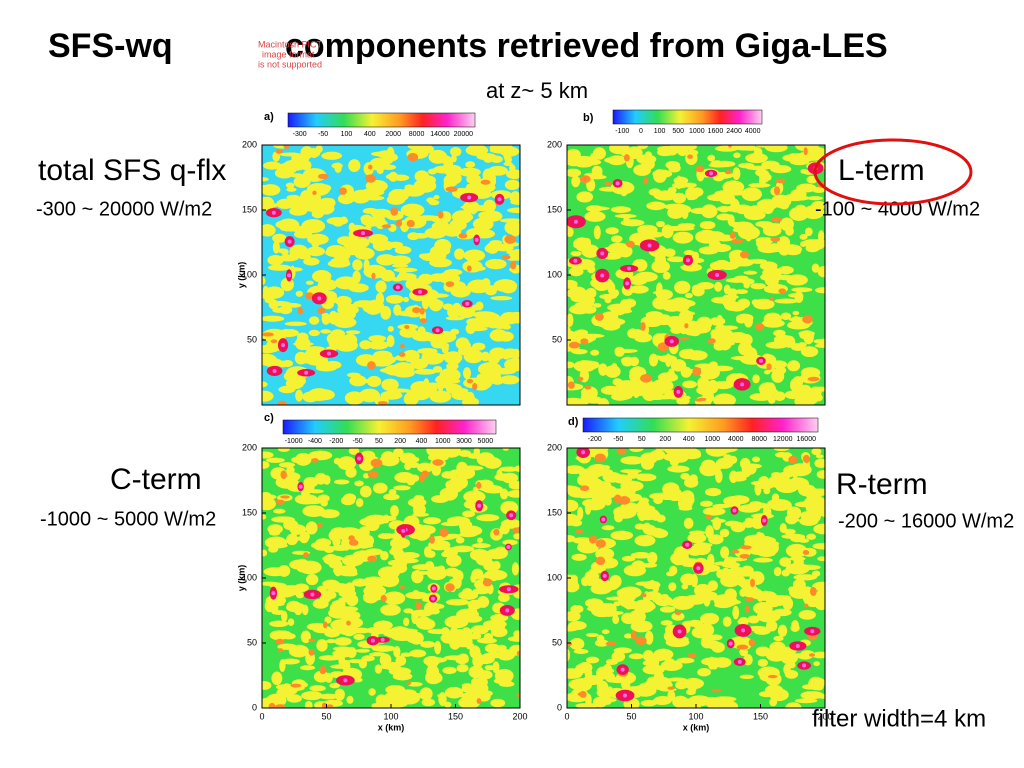 Image resolution: width=1024 pixels, height=768 pixels. What do you see at coordinates (554, 577) in the screenshot?
I see `y-tick-label: 100` at bounding box center [554, 577].